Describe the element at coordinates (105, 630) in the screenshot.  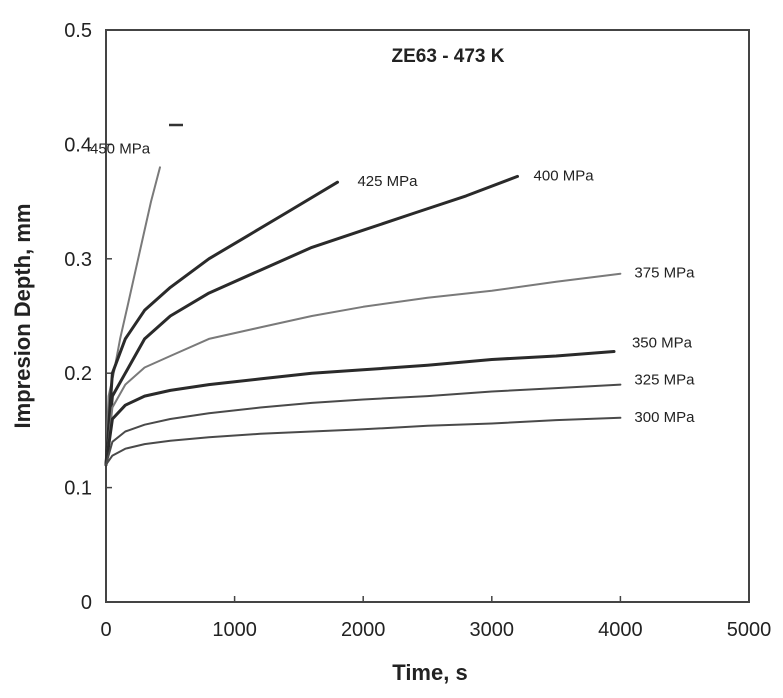
I see `x-tick-label: 0` at that location.